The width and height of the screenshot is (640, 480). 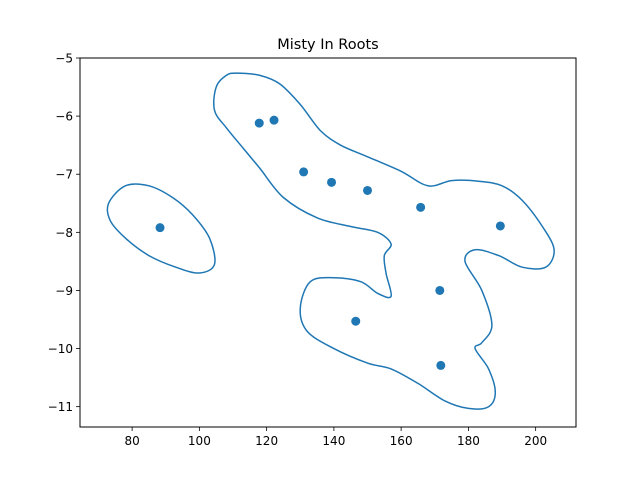 I want to click on y-tick-label: −8, so click(x=64, y=233).